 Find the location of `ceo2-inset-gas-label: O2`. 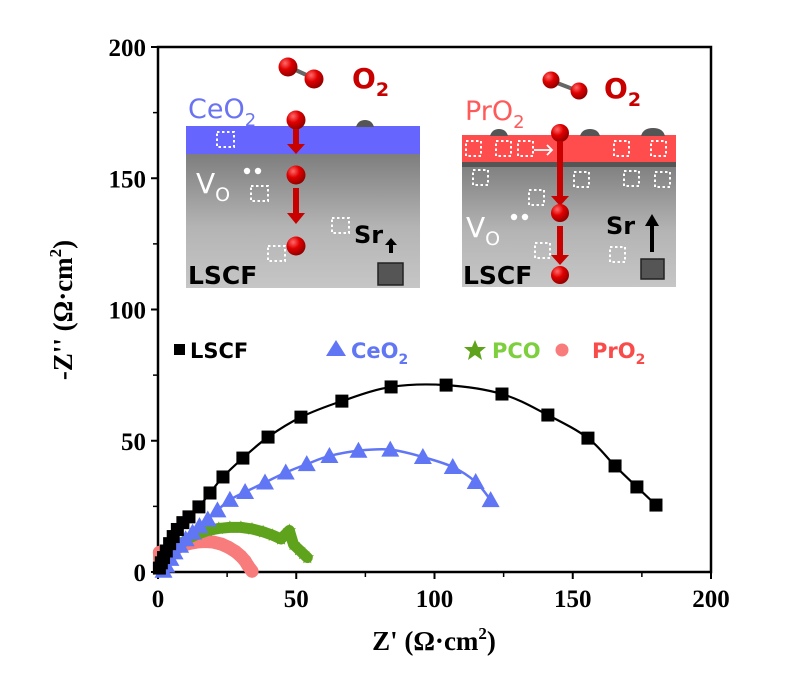

ceo2-inset-gas-label: O2 is located at coordinates (370, 81).